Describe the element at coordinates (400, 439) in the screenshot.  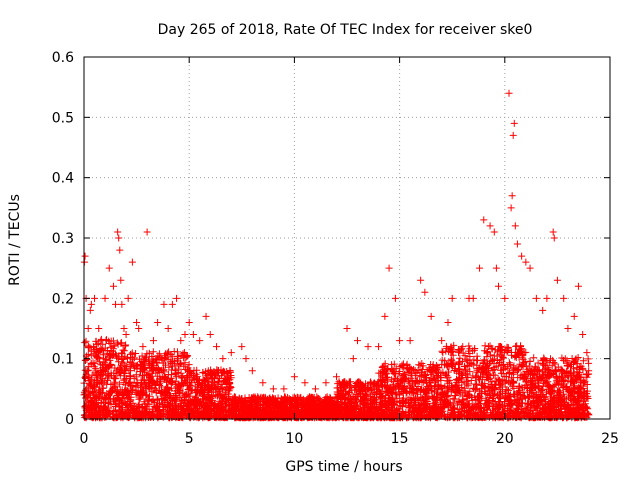
I see `x-tick-label: 15` at that location.